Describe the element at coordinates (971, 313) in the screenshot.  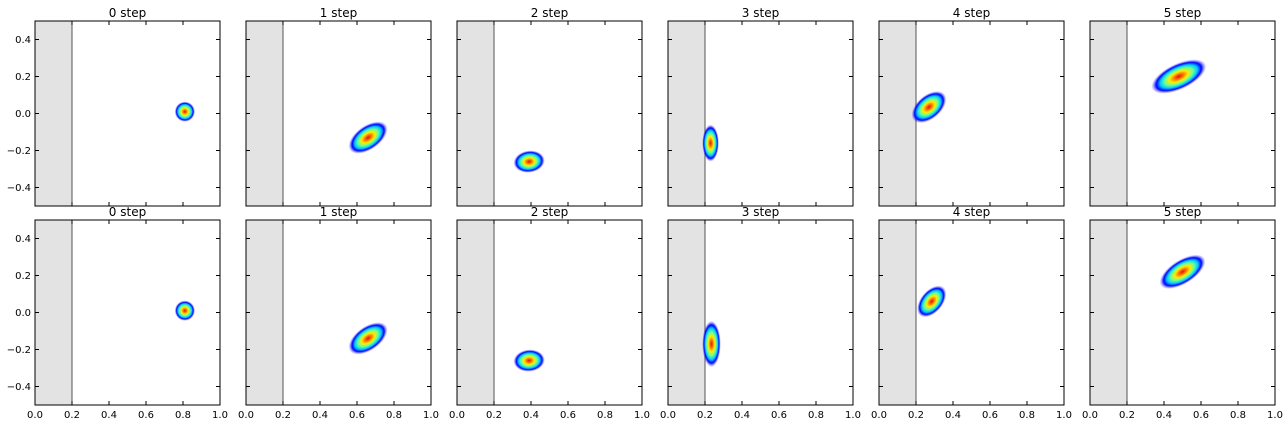
I see `subplot-2-5: 0.0 0.2 0.4 0.6 0.8 1.0 4 step` at that location.